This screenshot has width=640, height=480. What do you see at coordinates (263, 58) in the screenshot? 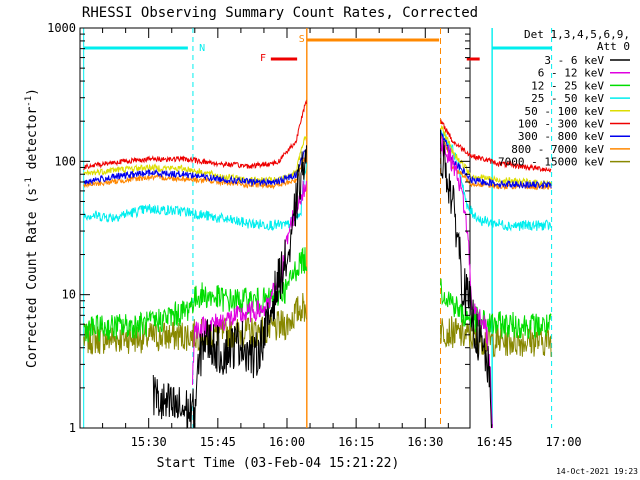
I see `flag-label-f: F` at bounding box center [263, 58].